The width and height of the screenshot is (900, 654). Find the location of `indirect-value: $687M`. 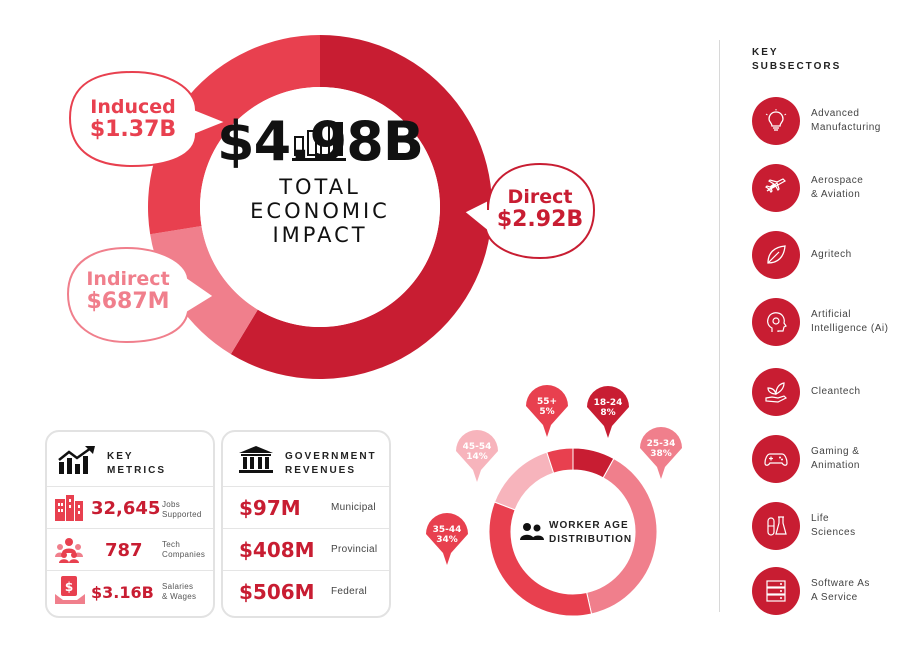

indirect-value: $687M is located at coordinates (128, 301).